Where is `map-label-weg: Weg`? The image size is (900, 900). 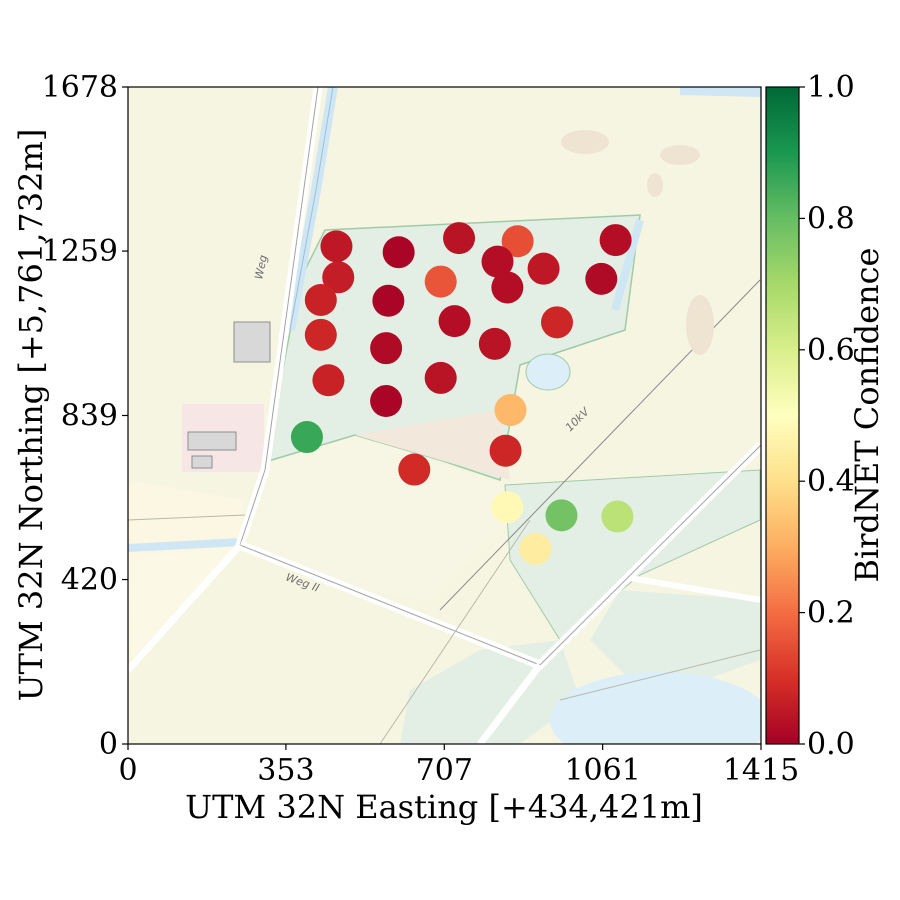
map-label-weg: Weg is located at coordinates (261, 267).